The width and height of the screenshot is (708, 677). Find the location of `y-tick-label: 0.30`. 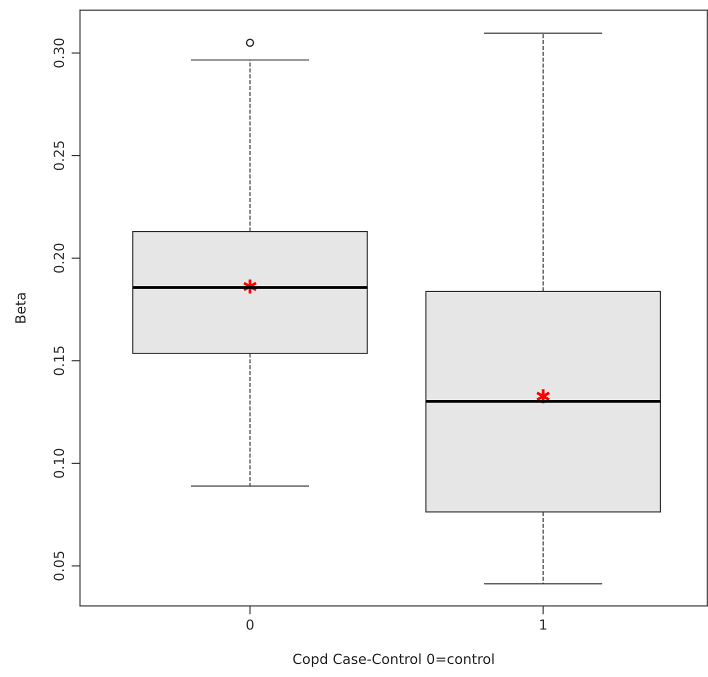

y-tick-label: 0.30 is located at coordinates (59, 53).